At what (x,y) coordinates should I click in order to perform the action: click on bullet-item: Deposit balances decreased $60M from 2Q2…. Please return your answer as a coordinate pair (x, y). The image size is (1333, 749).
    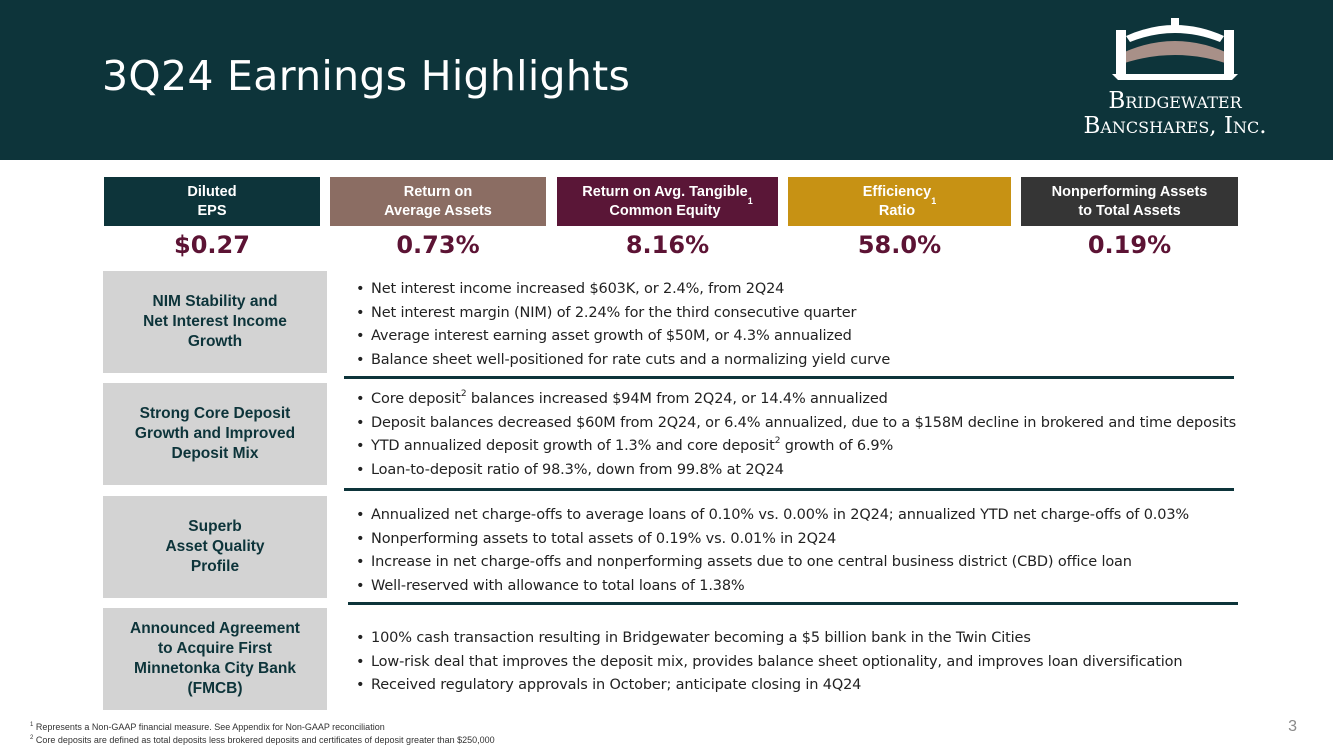
    Looking at the image, I should click on (796, 424).